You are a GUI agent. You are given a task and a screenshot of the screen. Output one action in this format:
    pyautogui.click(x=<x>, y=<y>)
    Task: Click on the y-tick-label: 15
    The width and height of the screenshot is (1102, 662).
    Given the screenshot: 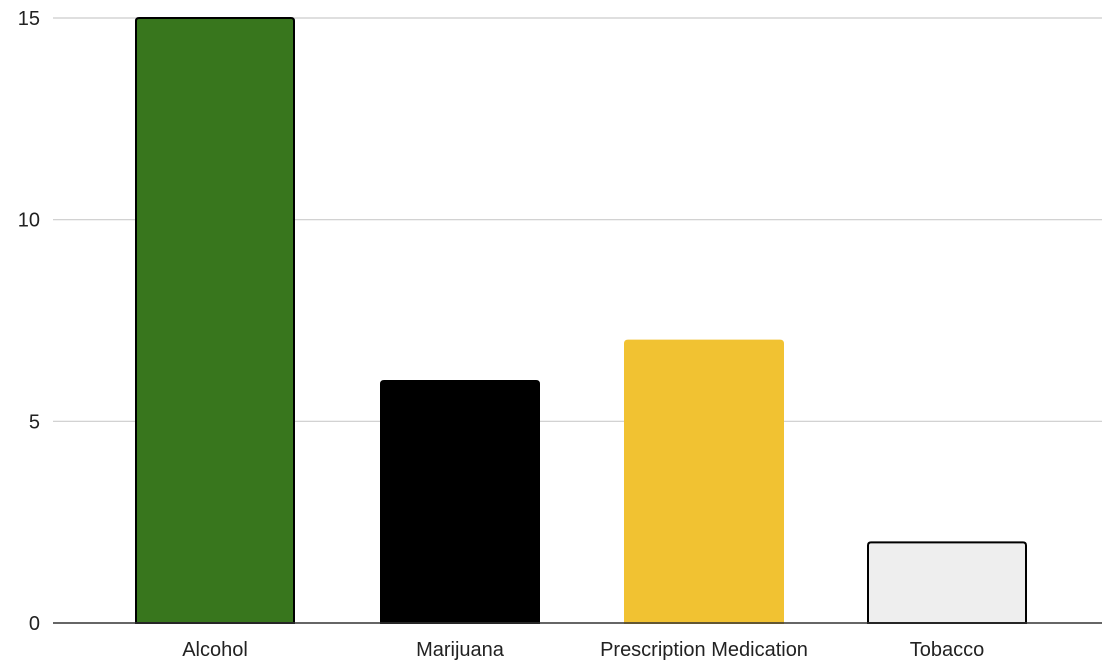 What is the action you would take?
    pyautogui.click(x=29, y=19)
    